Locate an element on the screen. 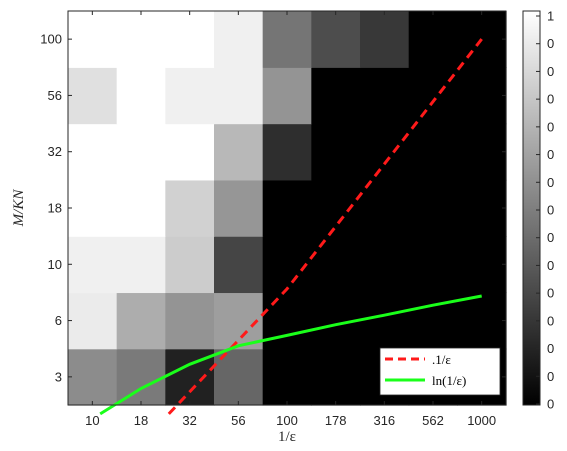  legend-box is located at coordinates (440, 371).